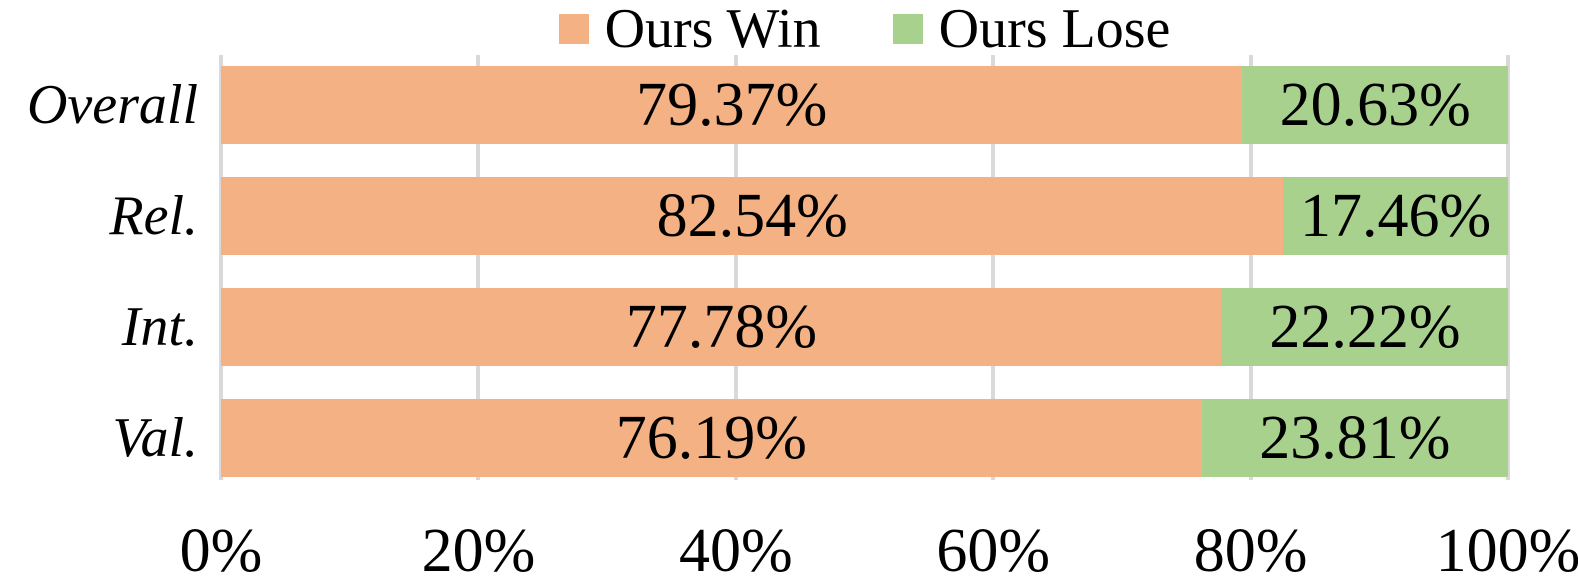 The width and height of the screenshot is (1578, 582). Describe the element at coordinates (1054, 30) in the screenshot. I see `legend-label-ours-lose: Ours Lose` at that location.